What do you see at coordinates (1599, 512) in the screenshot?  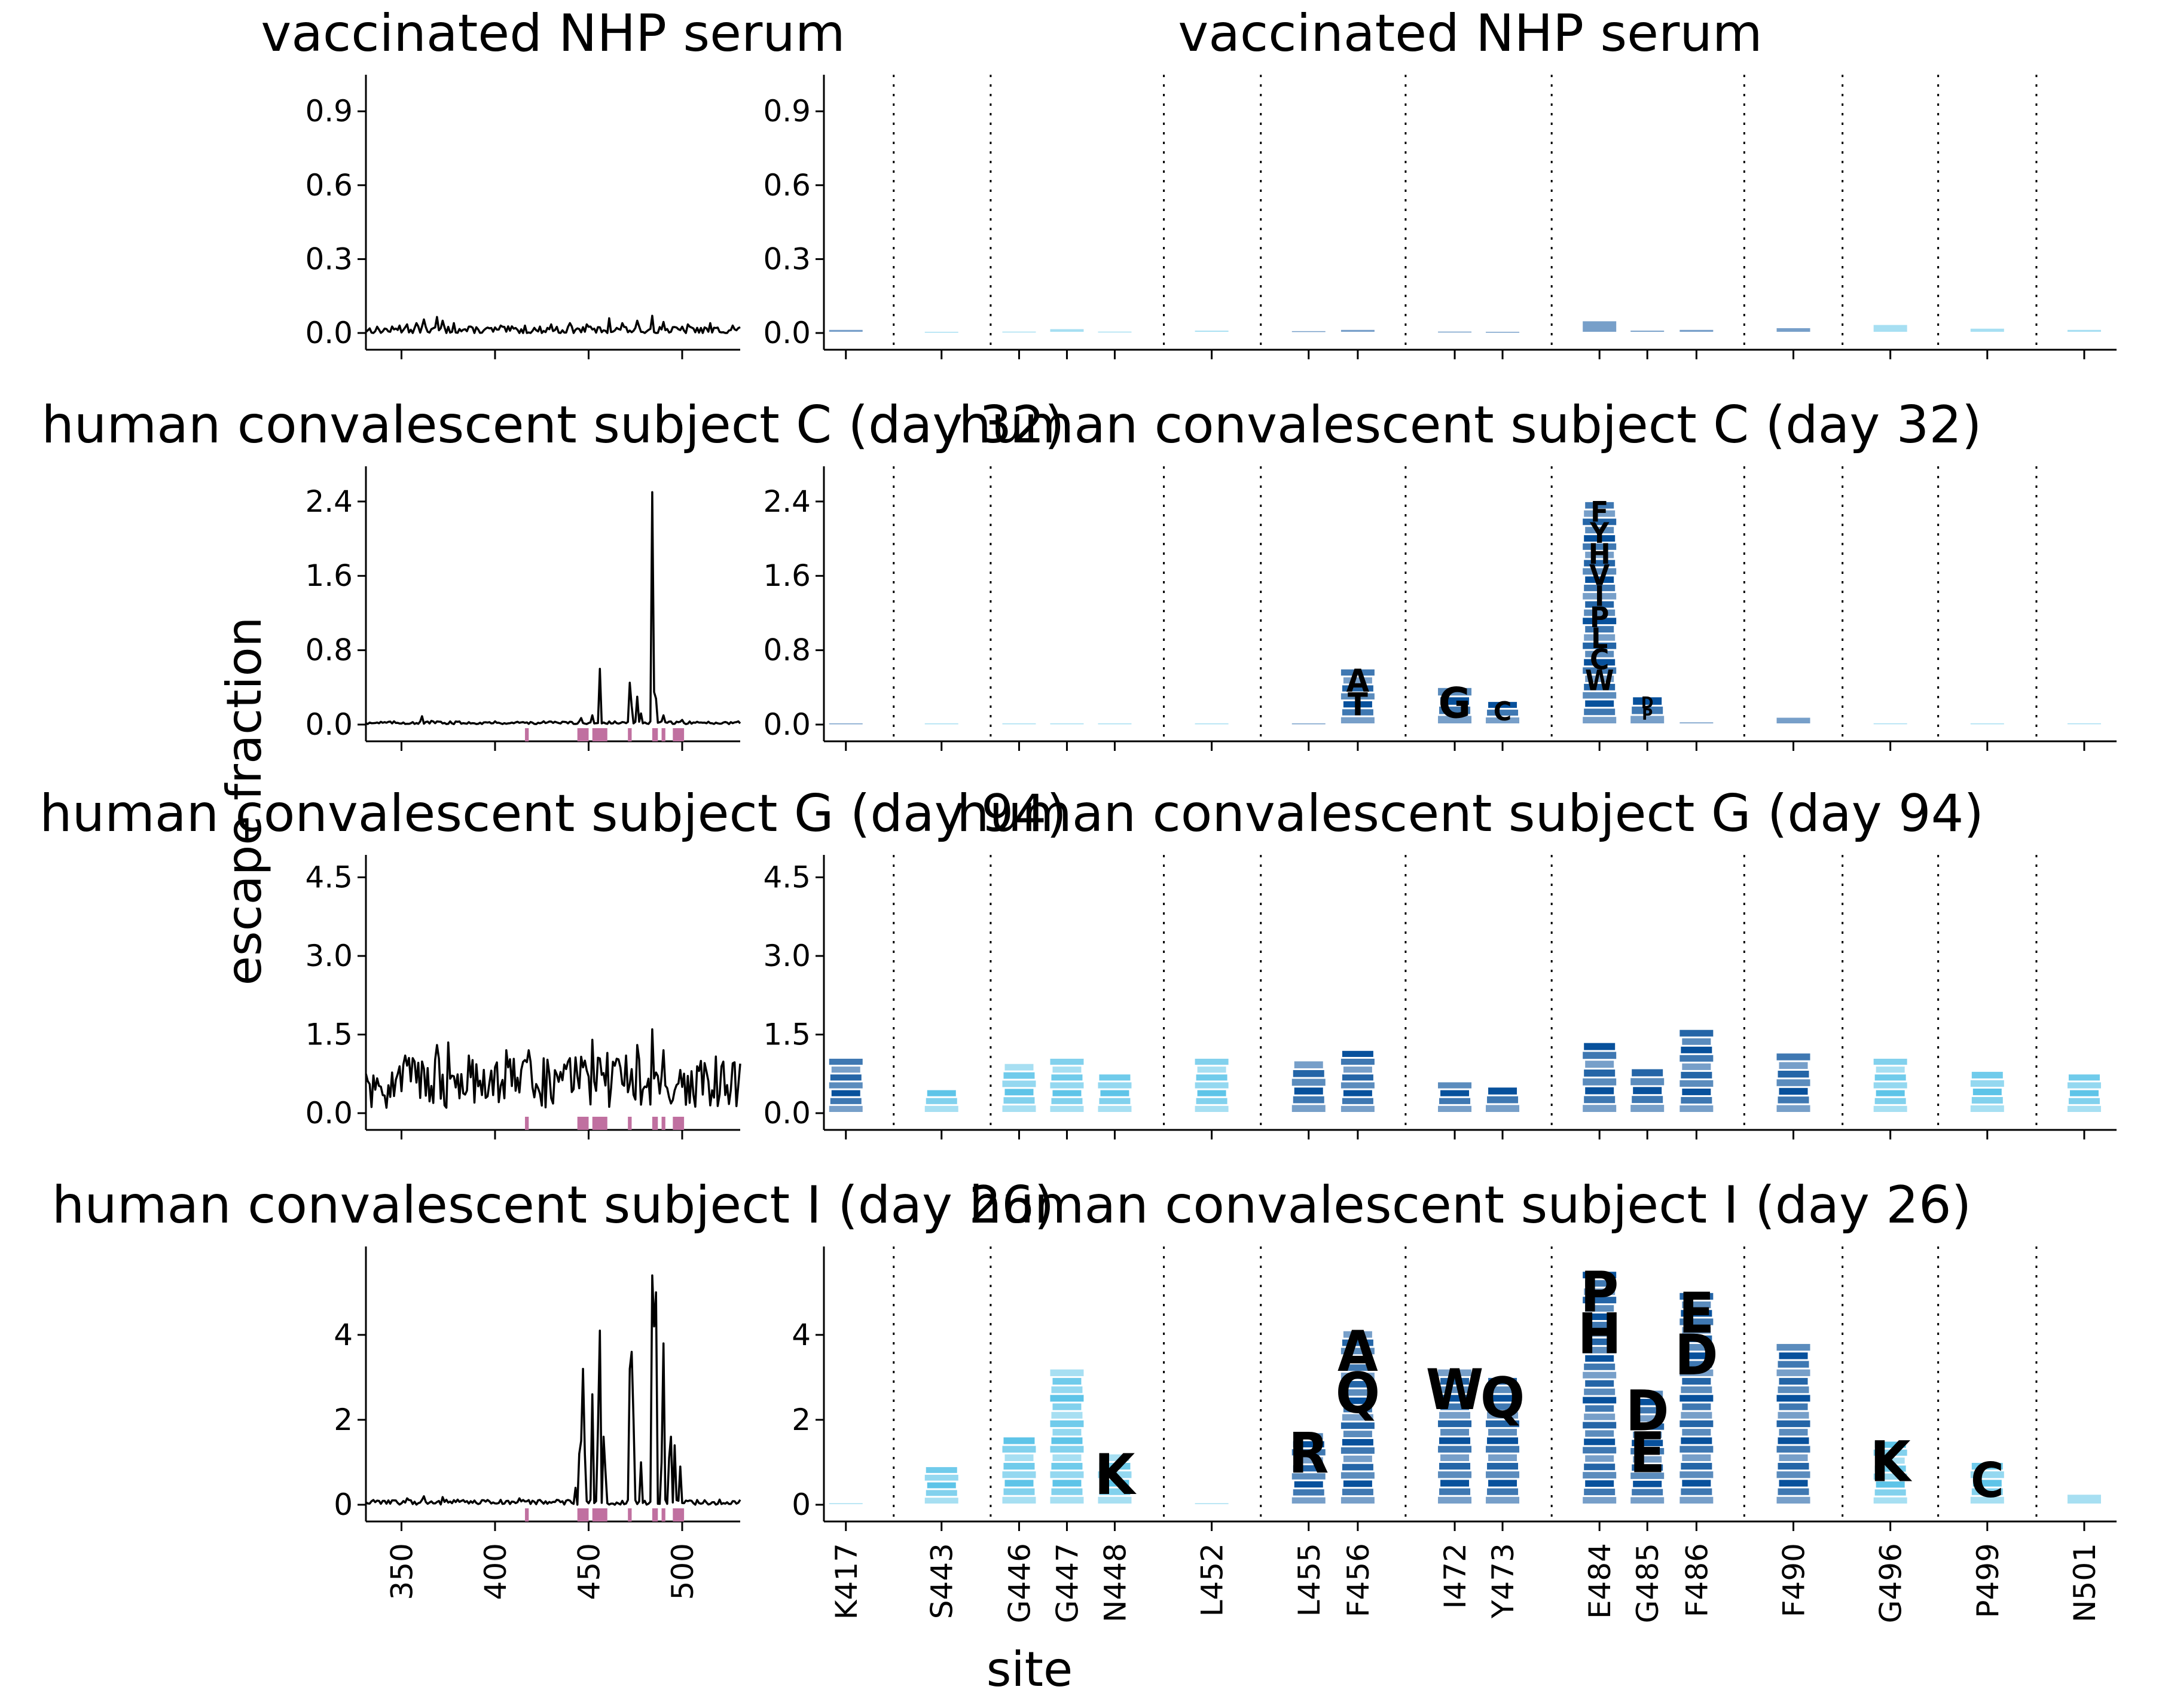 I see `logo-letter: F` at bounding box center [1599, 512].